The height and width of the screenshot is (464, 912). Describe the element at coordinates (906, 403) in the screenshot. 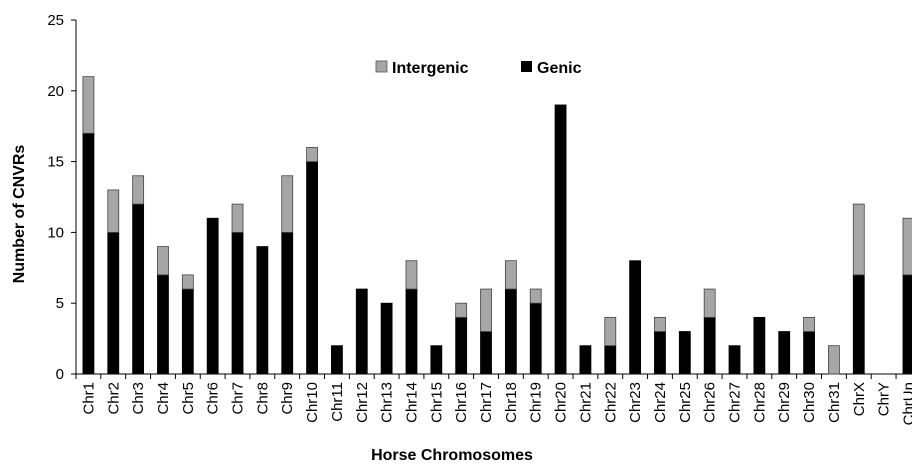

I see `x-tick-label: ChrUn` at that location.